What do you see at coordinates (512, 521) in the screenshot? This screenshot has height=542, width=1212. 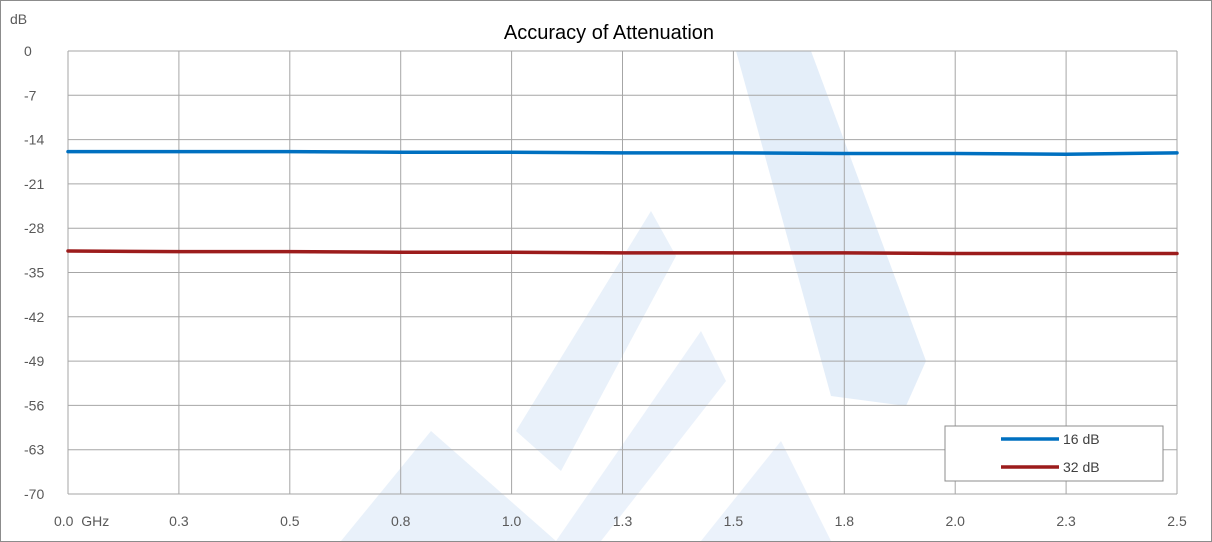 I see `x-tick-label: 1.0` at bounding box center [512, 521].